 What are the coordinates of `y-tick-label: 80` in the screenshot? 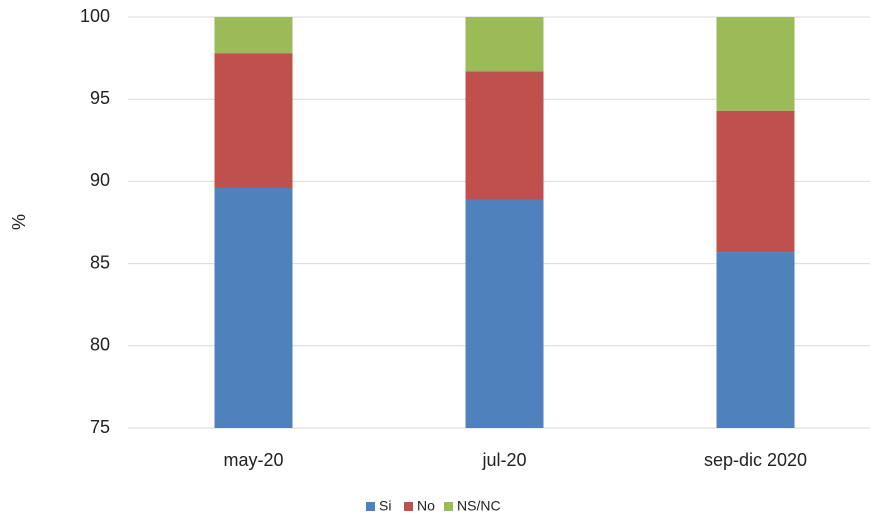 It's located at (100, 345).